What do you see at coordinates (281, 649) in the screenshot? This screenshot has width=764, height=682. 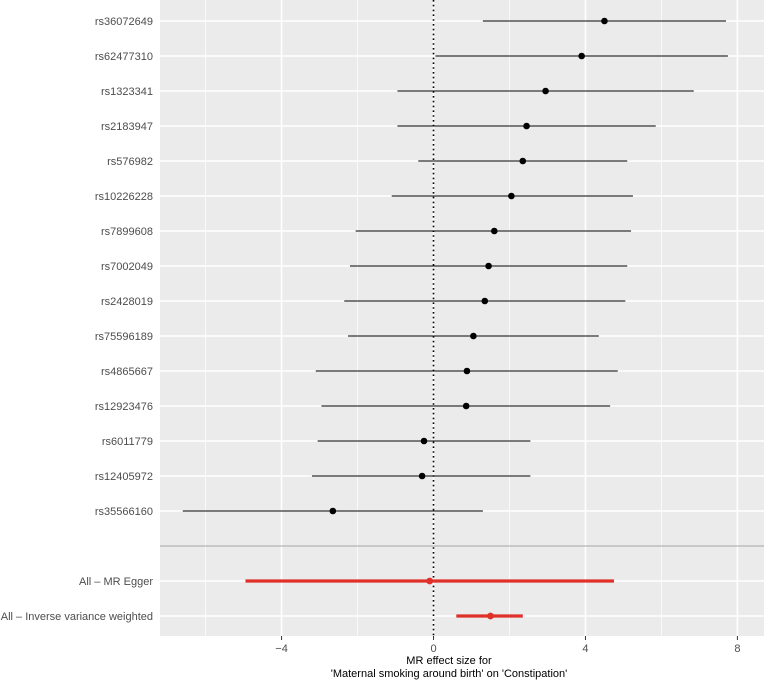 I see `x-tick-label: −4` at bounding box center [281, 649].